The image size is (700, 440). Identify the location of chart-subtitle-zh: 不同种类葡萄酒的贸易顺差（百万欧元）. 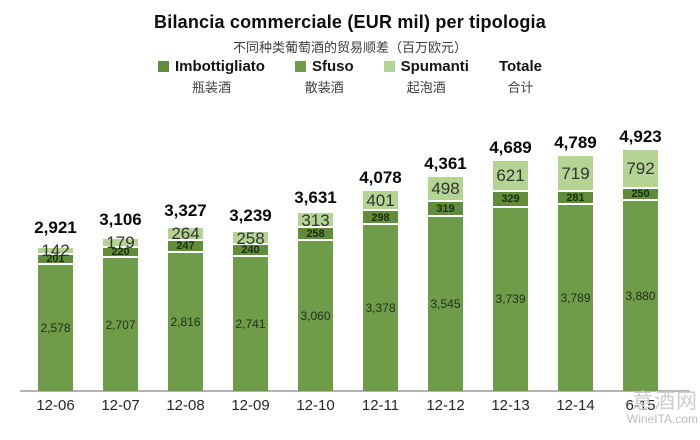
(349, 47).